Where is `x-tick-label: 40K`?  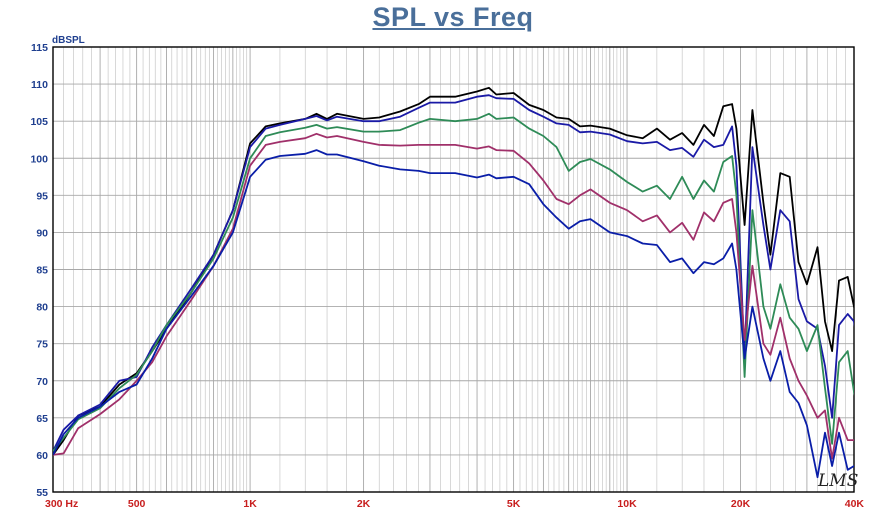 x-tick-label: 40K is located at coordinates (855, 504).